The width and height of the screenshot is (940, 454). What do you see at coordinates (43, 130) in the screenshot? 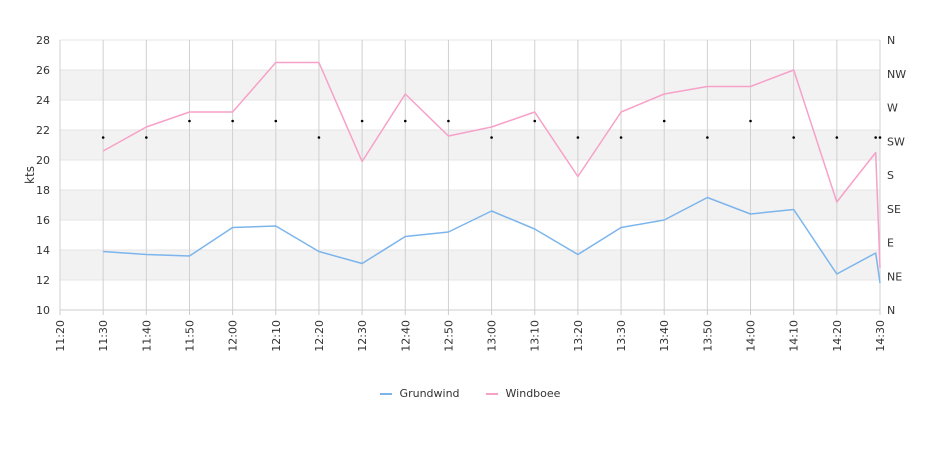
I see `y-tick-label: 22` at bounding box center [43, 130].